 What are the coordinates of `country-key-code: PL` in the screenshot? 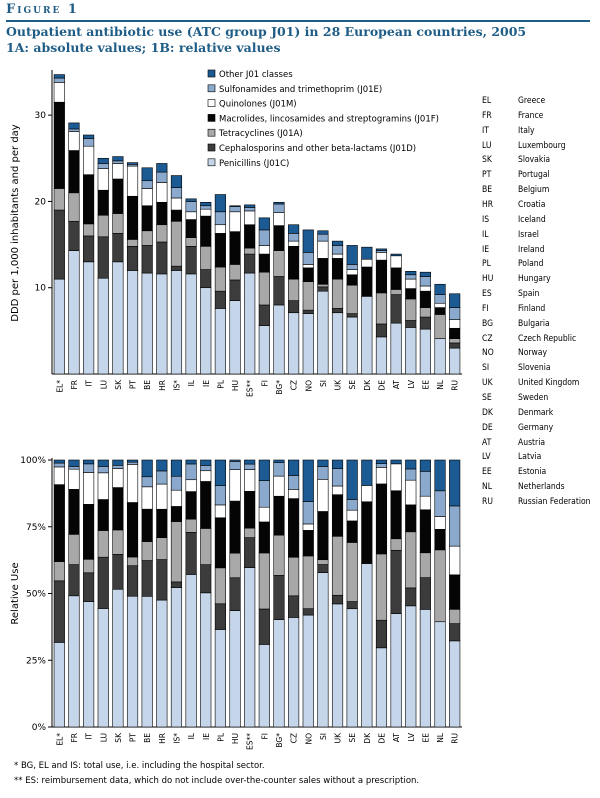 It's located at (486, 264).